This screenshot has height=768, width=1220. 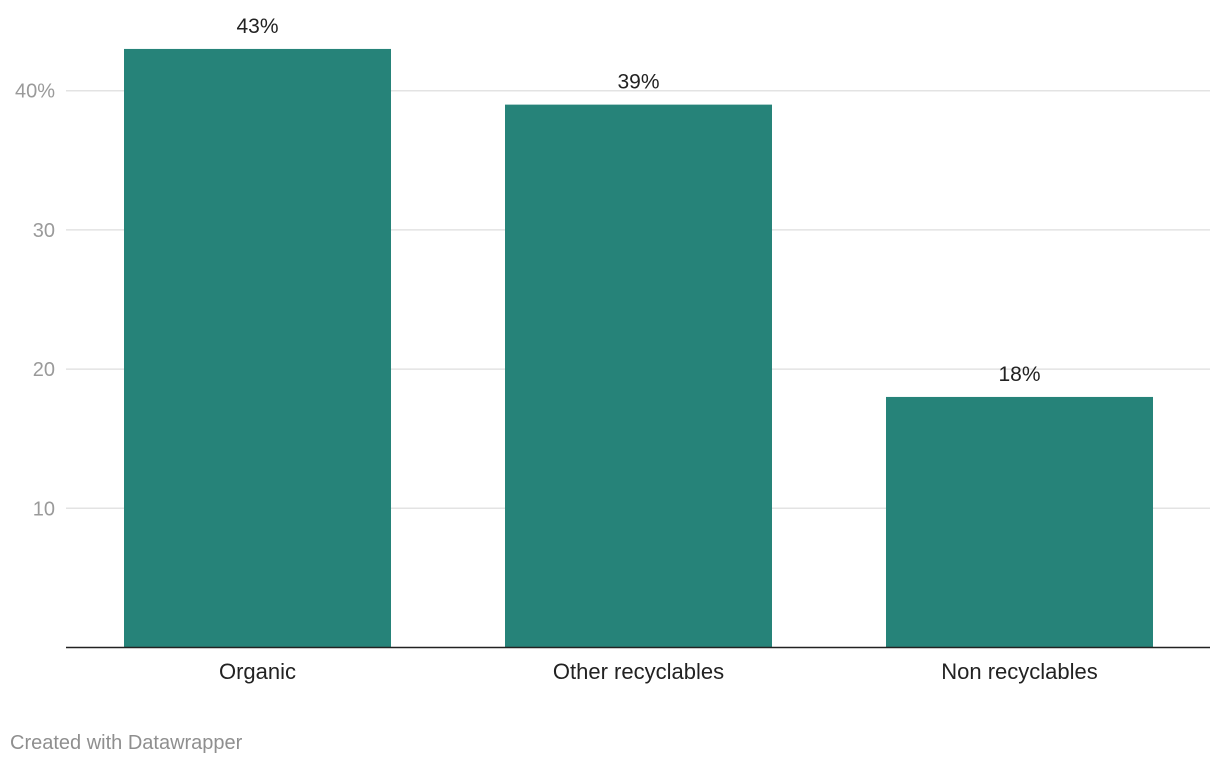 What do you see at coordinates (35, 301) in the screenshot?
I see `y-axis-ticks: 10 20 30 40%` at bounding box center [35, 301].